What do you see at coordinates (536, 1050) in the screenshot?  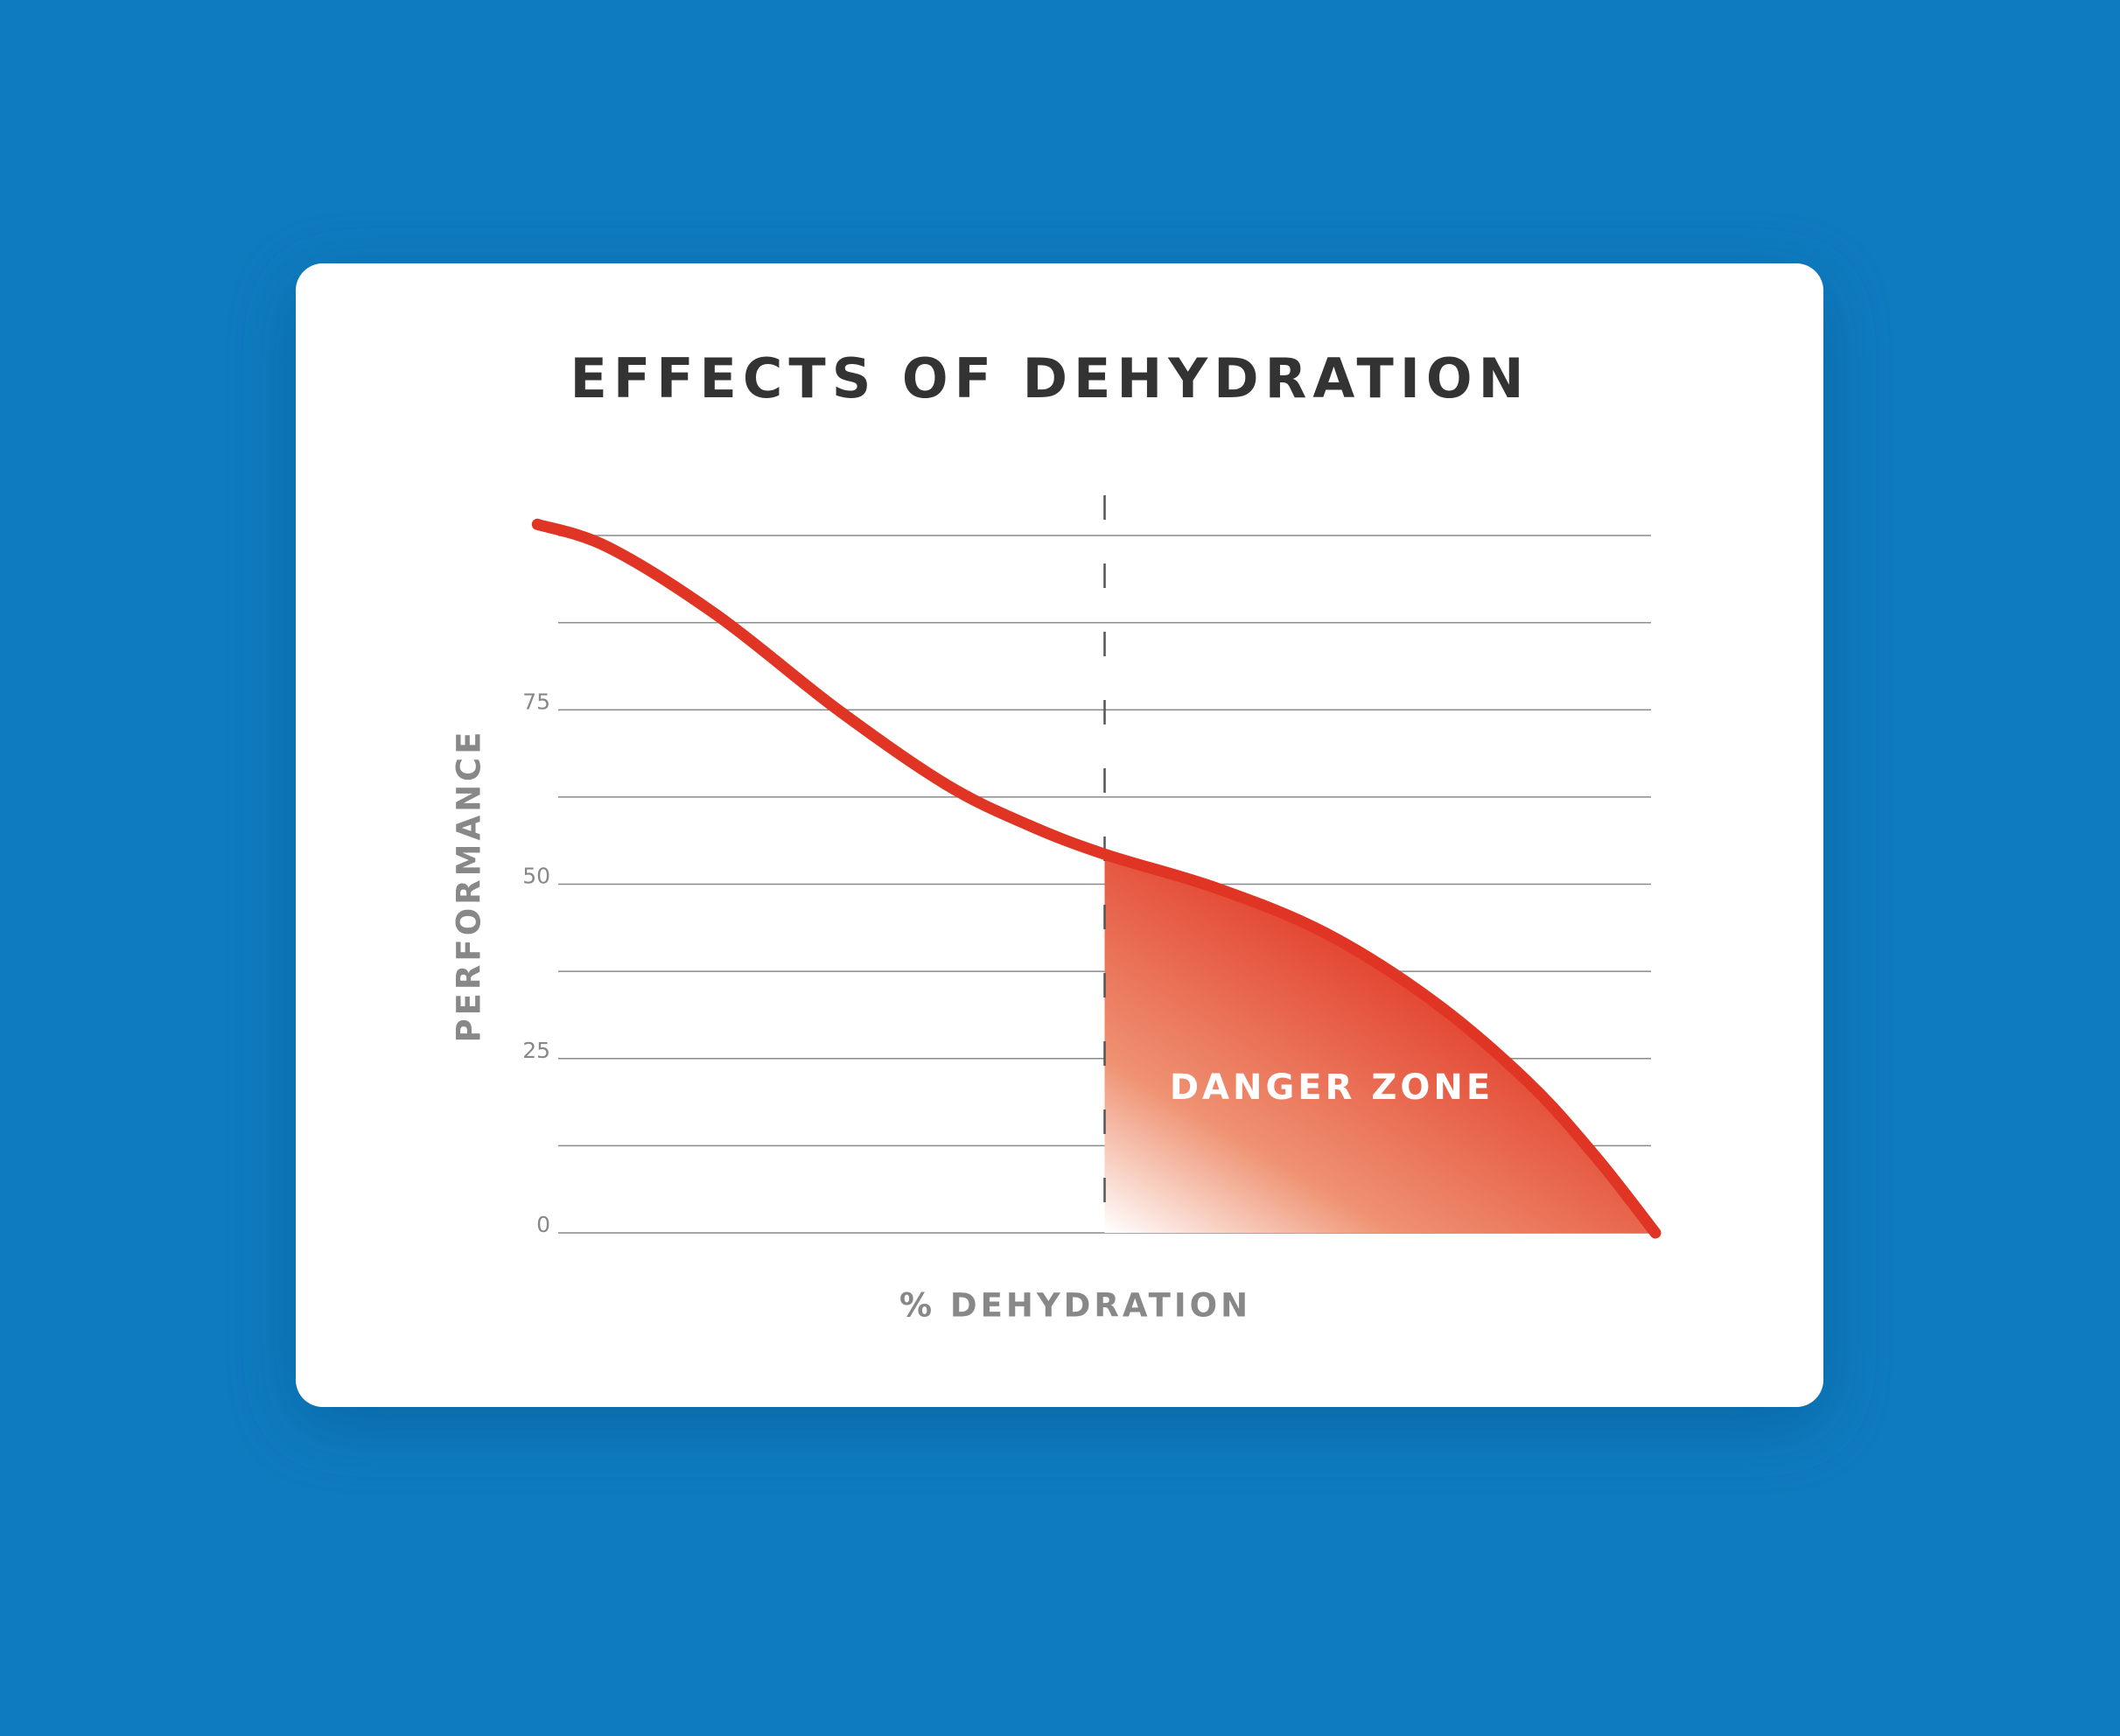 I see `y-tick-label: 25` at bounding box center [536, 1050].